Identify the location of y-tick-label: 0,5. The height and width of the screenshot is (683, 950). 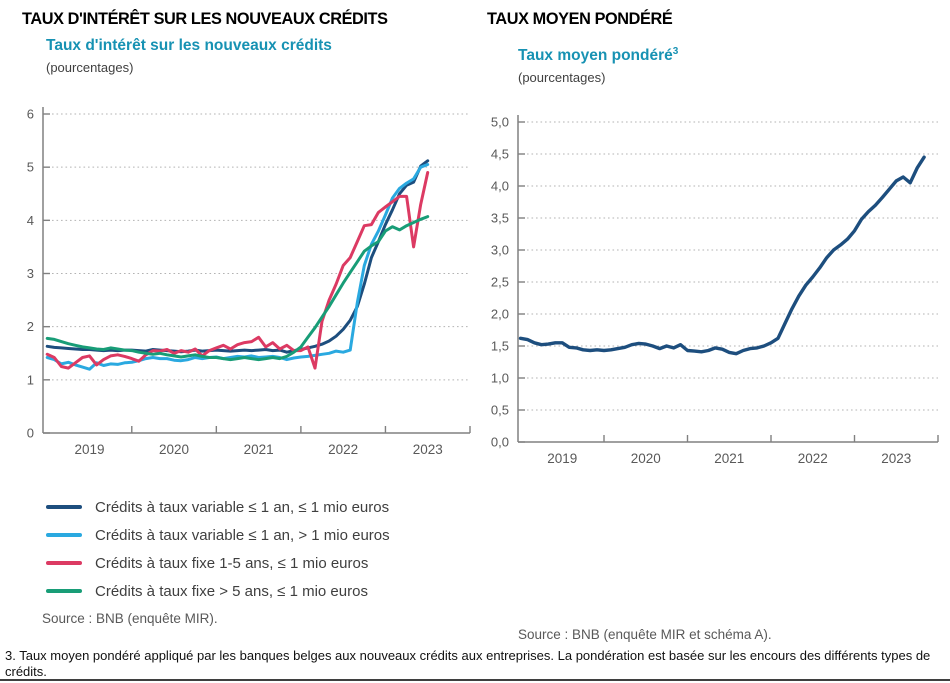
(500, 410).